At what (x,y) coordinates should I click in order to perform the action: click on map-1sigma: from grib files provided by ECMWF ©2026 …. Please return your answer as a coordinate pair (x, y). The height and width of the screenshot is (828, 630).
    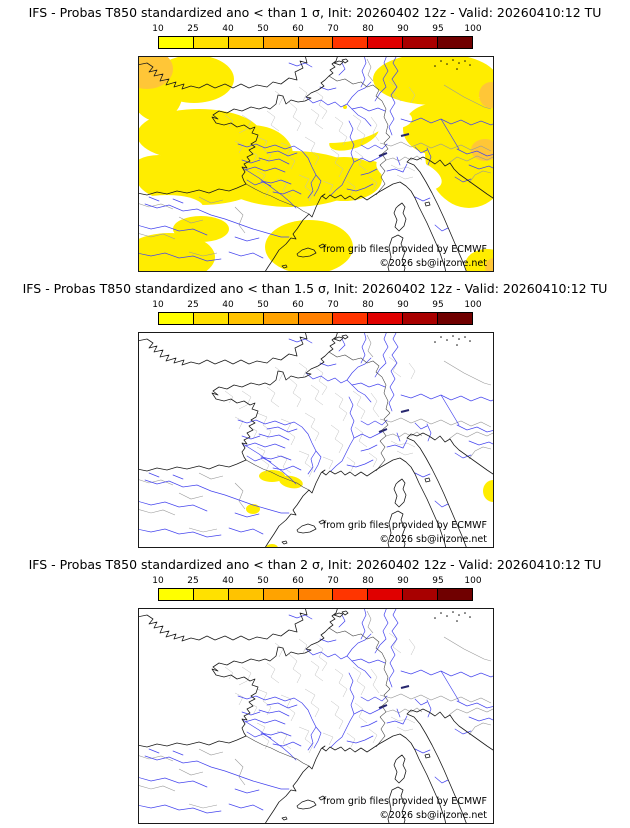
    Looking at the image, I should click on (316, 164).